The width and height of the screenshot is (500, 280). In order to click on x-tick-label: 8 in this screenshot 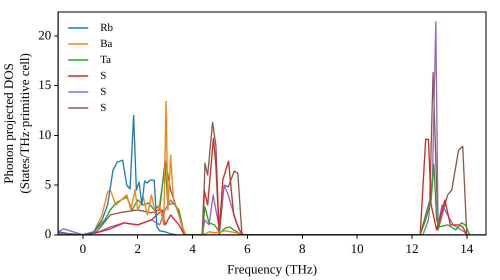, I will do `click(302, 248)`.